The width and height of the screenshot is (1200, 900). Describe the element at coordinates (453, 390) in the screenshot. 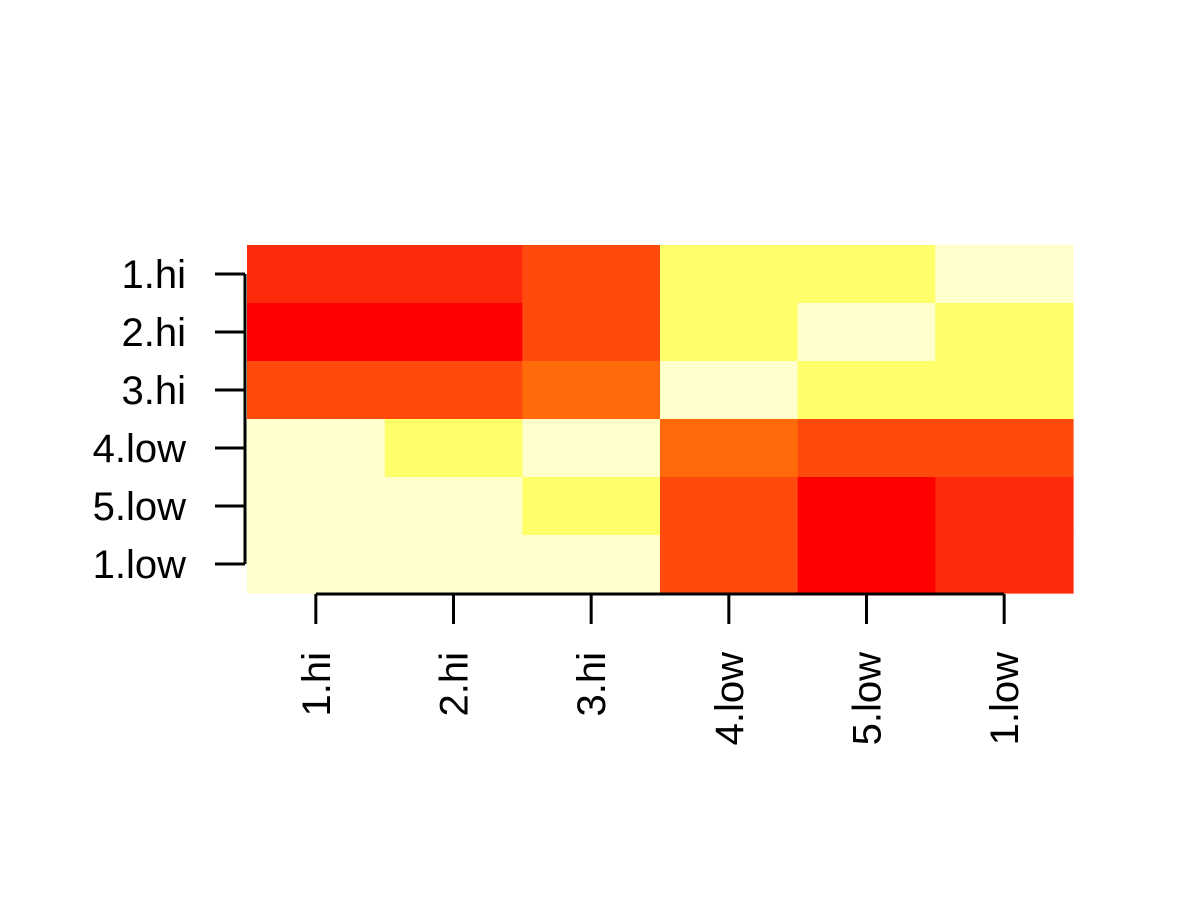

I see `heatmap-cell-r3-c2` at that location.